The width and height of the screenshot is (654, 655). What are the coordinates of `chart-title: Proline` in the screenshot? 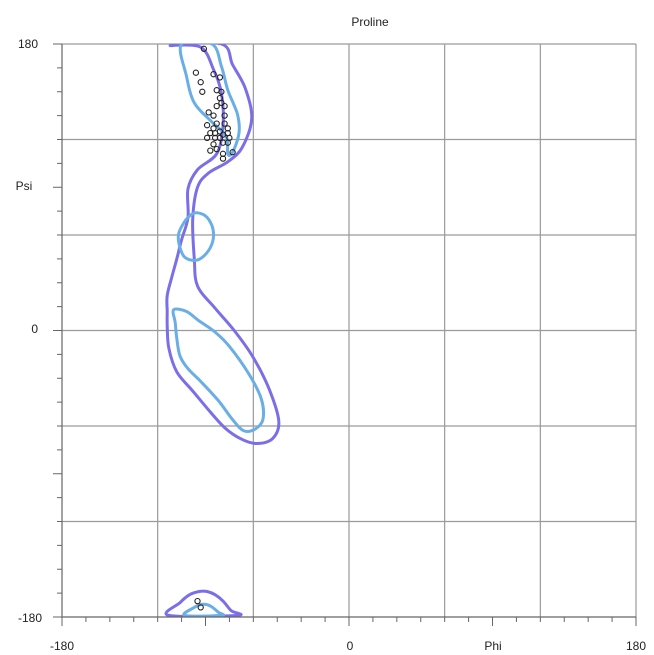 It's located at (370, 22).